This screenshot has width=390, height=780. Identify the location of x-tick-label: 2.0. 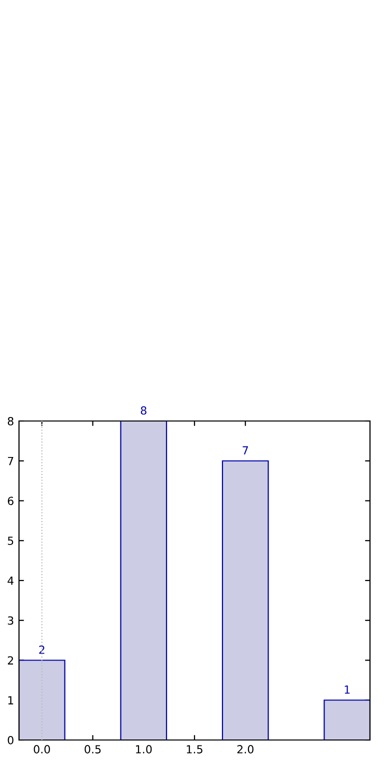
(245, 749).